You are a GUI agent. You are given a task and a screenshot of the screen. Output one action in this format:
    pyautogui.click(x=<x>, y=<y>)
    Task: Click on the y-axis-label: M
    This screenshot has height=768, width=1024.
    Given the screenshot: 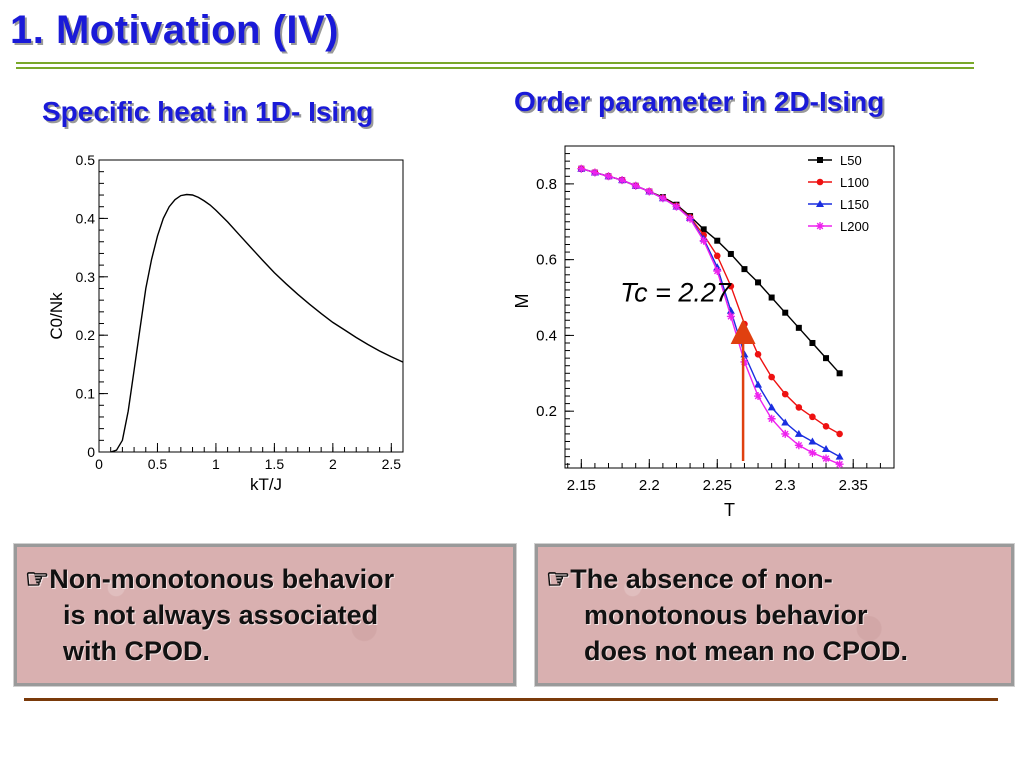 What is the action you would take?
    pyautogui.click(x=522, y=301)
    